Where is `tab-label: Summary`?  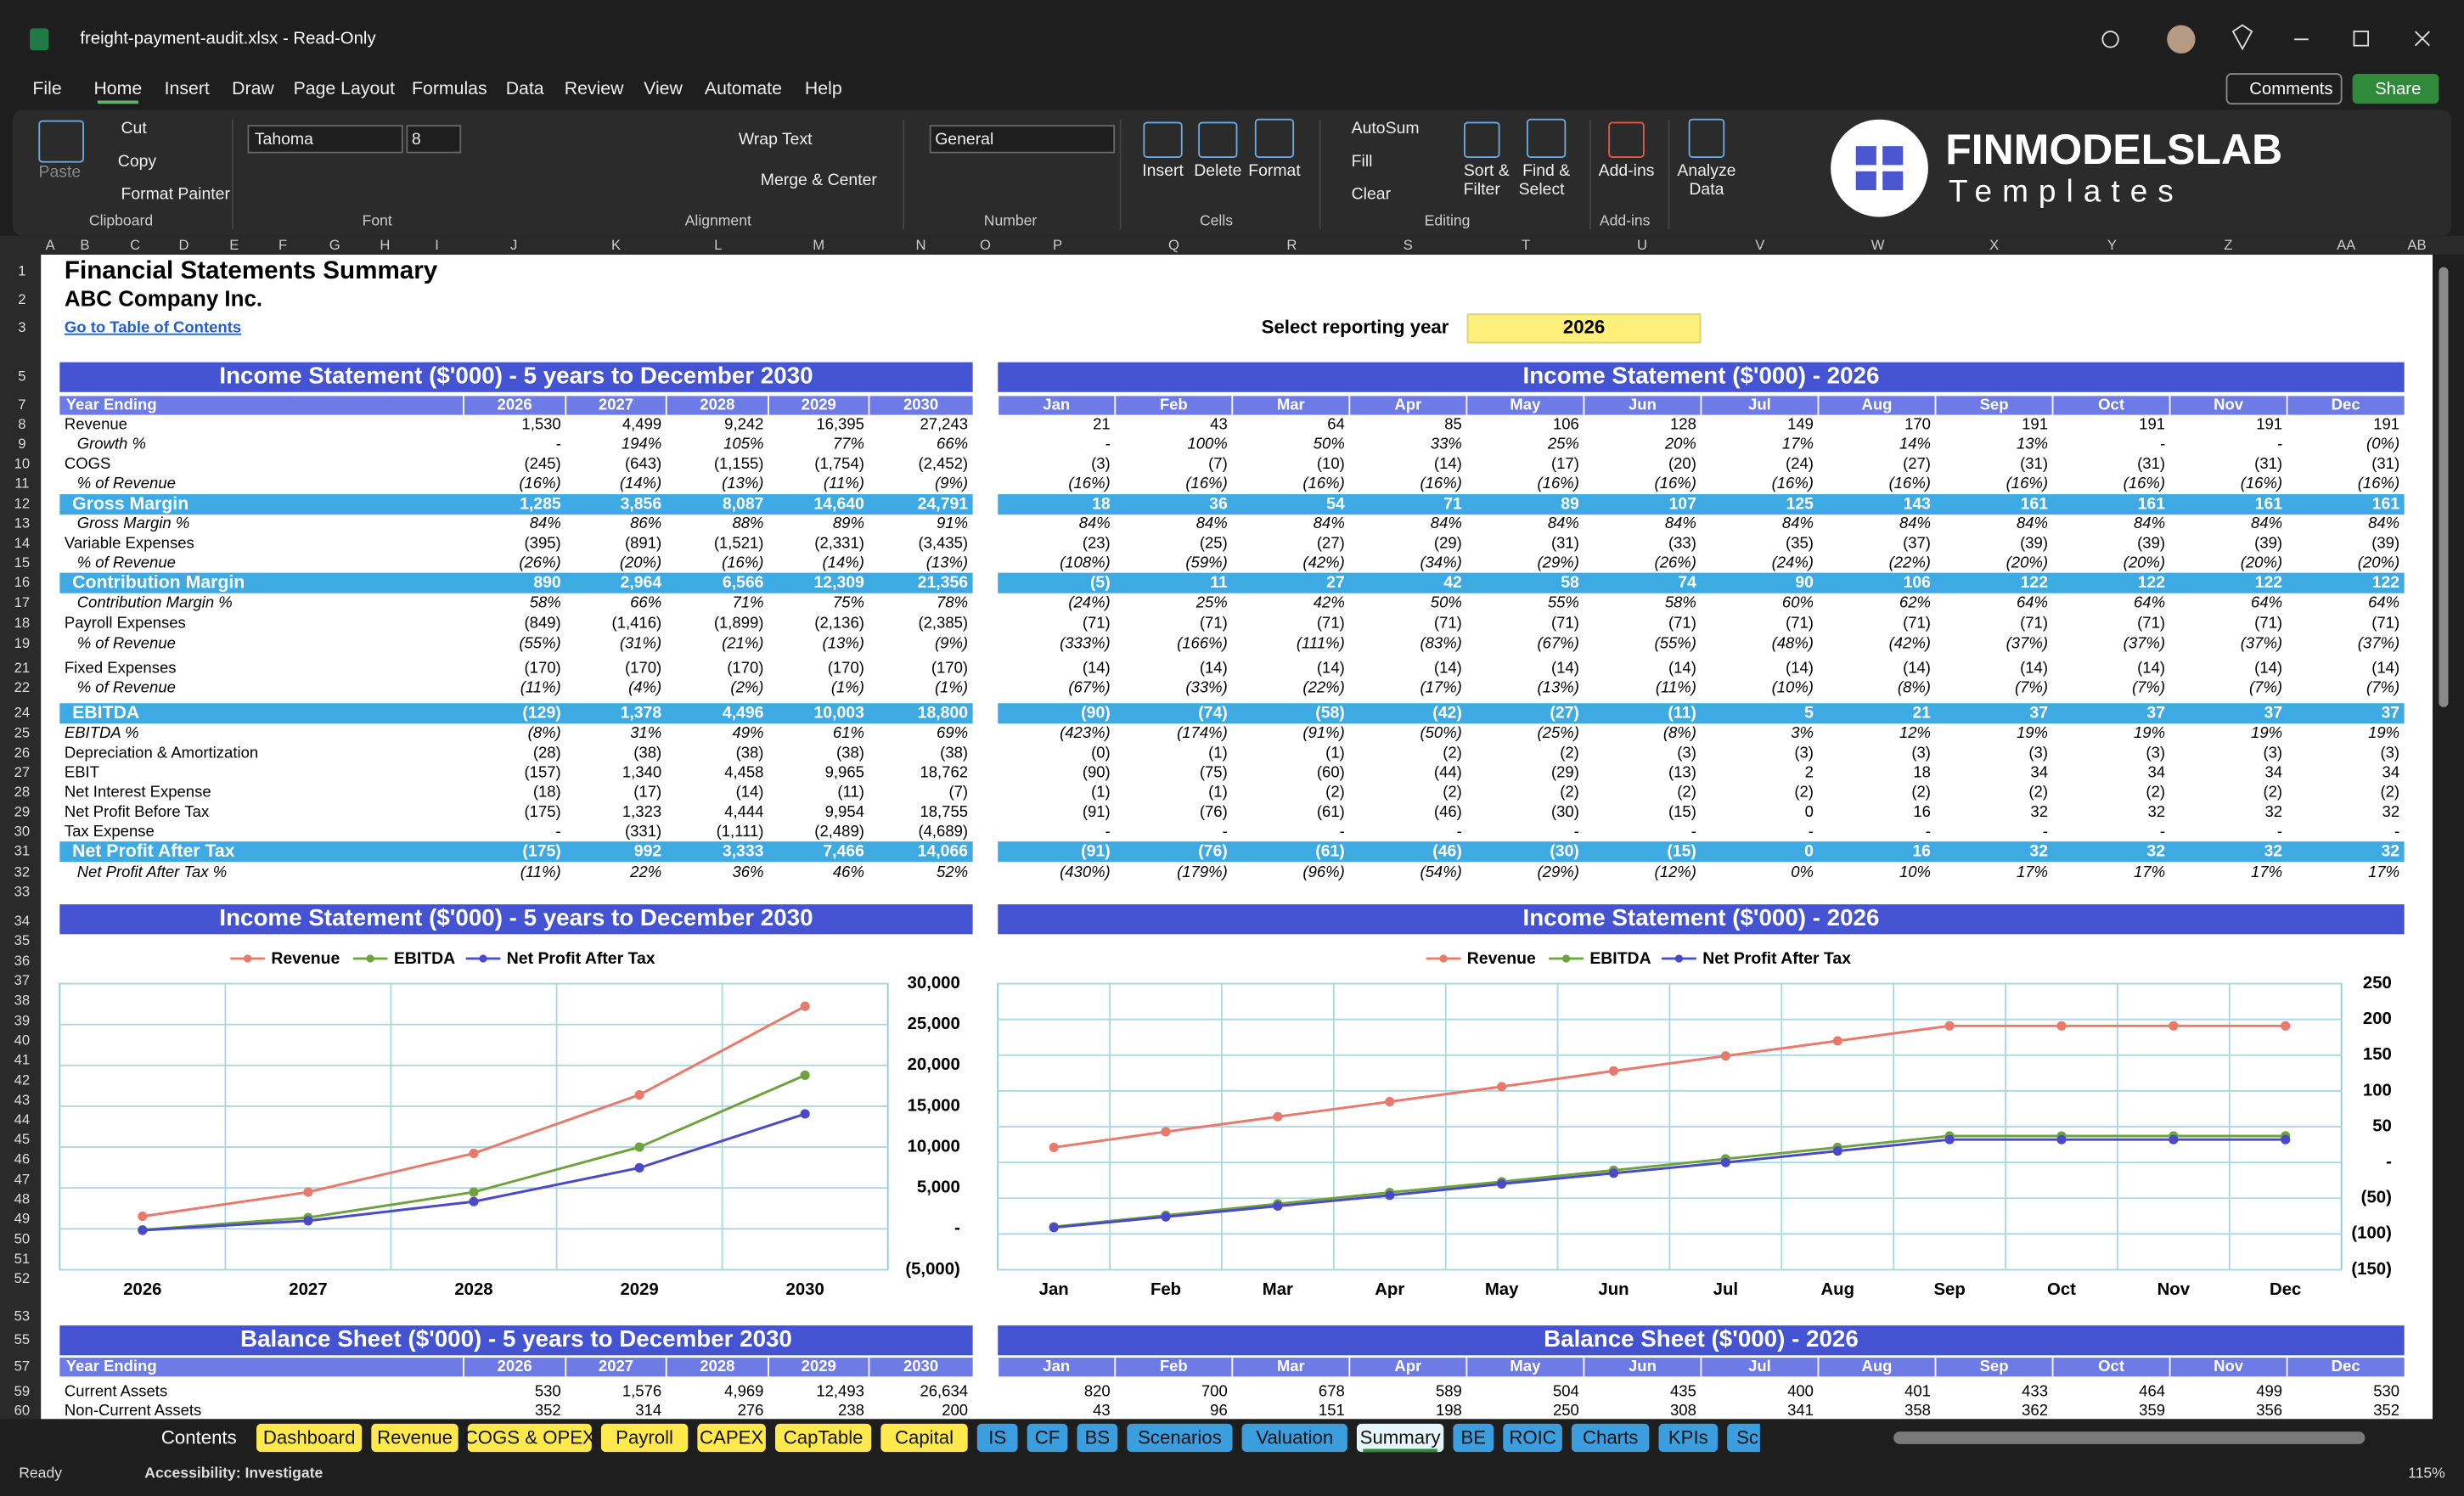 tab-label: Summary is located at coordinates (1401, 1437).